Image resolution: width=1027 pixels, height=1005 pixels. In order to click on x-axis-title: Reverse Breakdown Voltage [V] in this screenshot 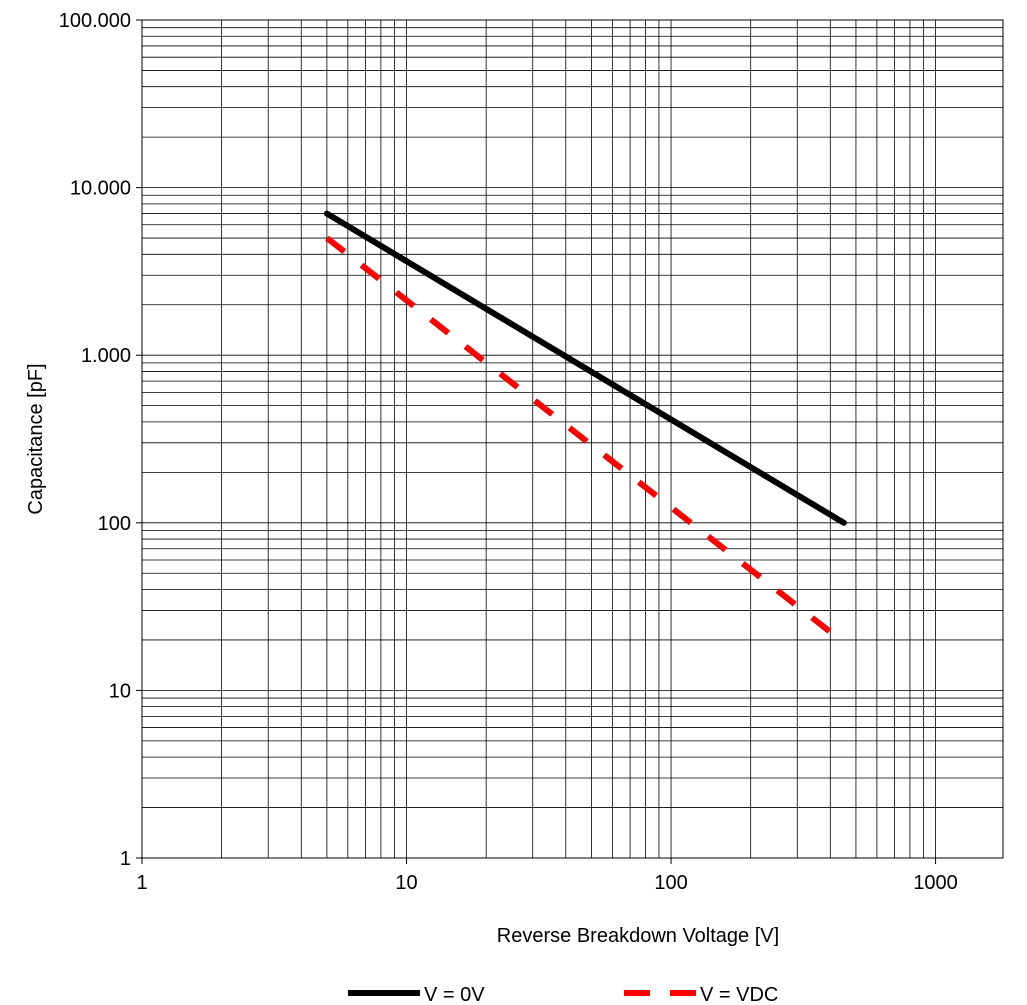, I will do `click(638, 936)`.